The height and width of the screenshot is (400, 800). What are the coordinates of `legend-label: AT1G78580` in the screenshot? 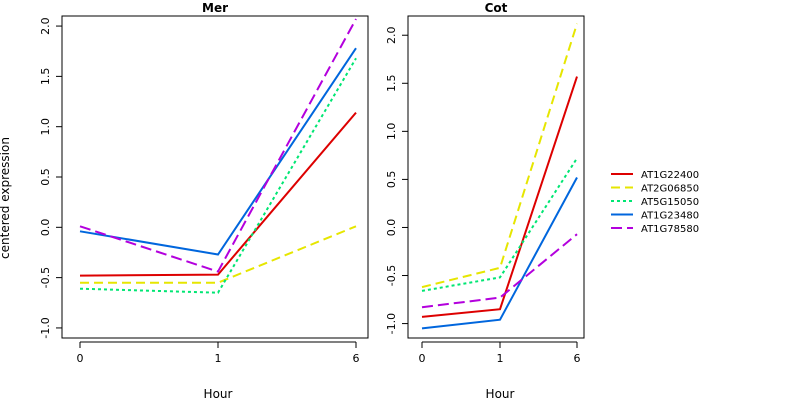 It's located at (670, 229).